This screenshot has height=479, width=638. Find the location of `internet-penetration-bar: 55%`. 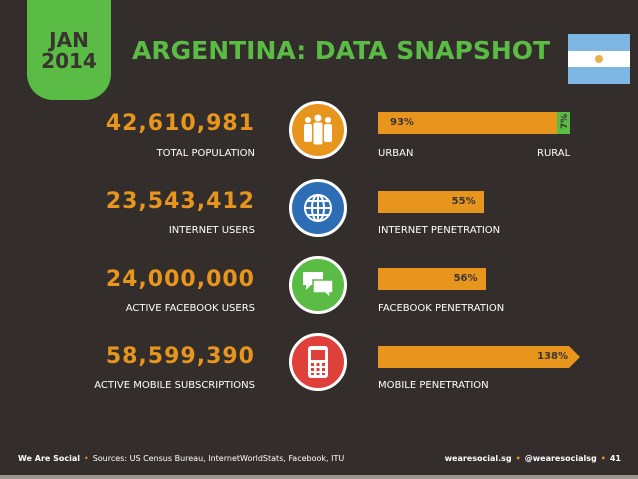

internet-penetration-bar: 55% is located at coordinates (431, 202).